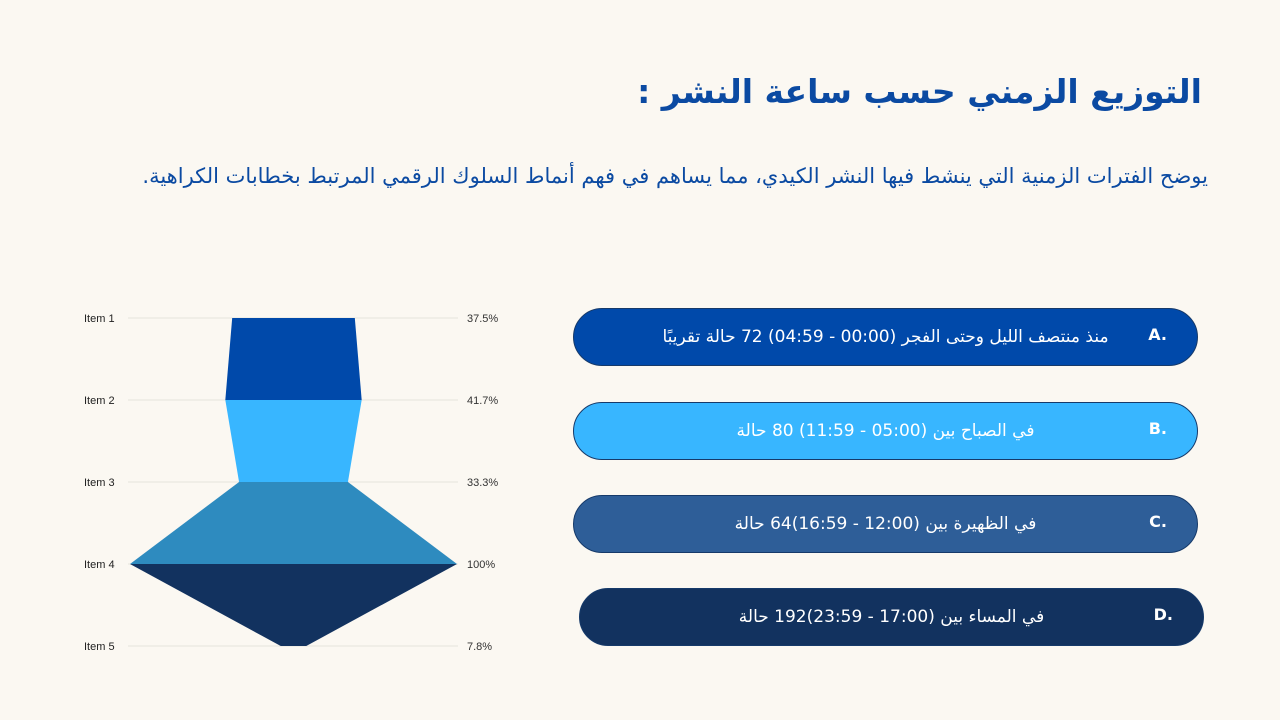  I want to click on card-b: B. في الصباح بين (05:00 - 11:59) 80 حالة, so click(885, 431).